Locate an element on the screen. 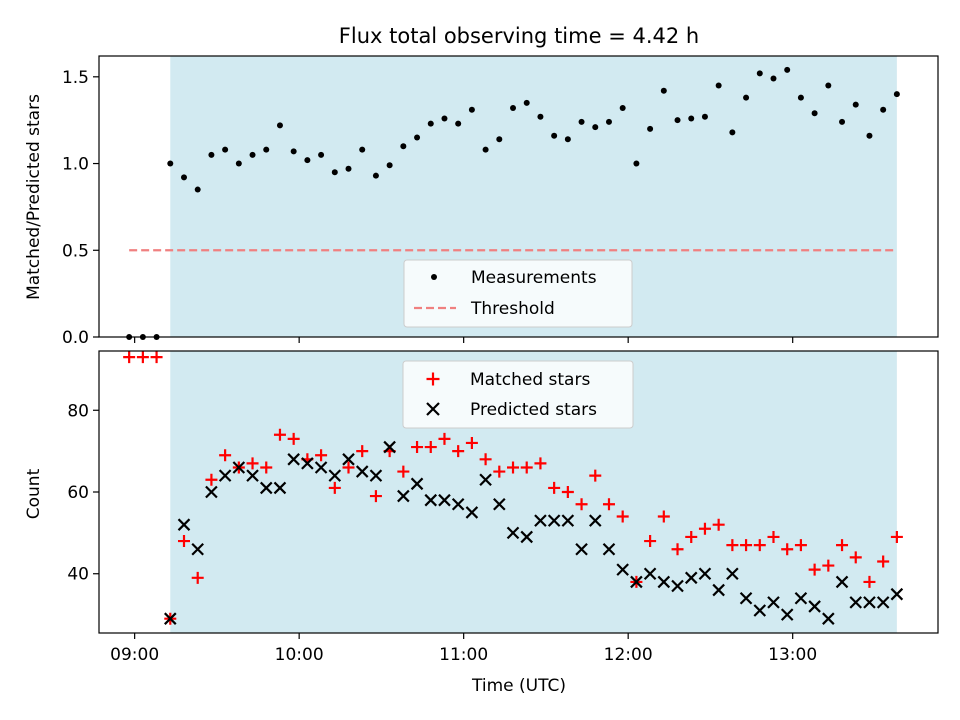 This screenshot has width=960, height=720. bottom-legend-box is located at coordinates (518, 394).